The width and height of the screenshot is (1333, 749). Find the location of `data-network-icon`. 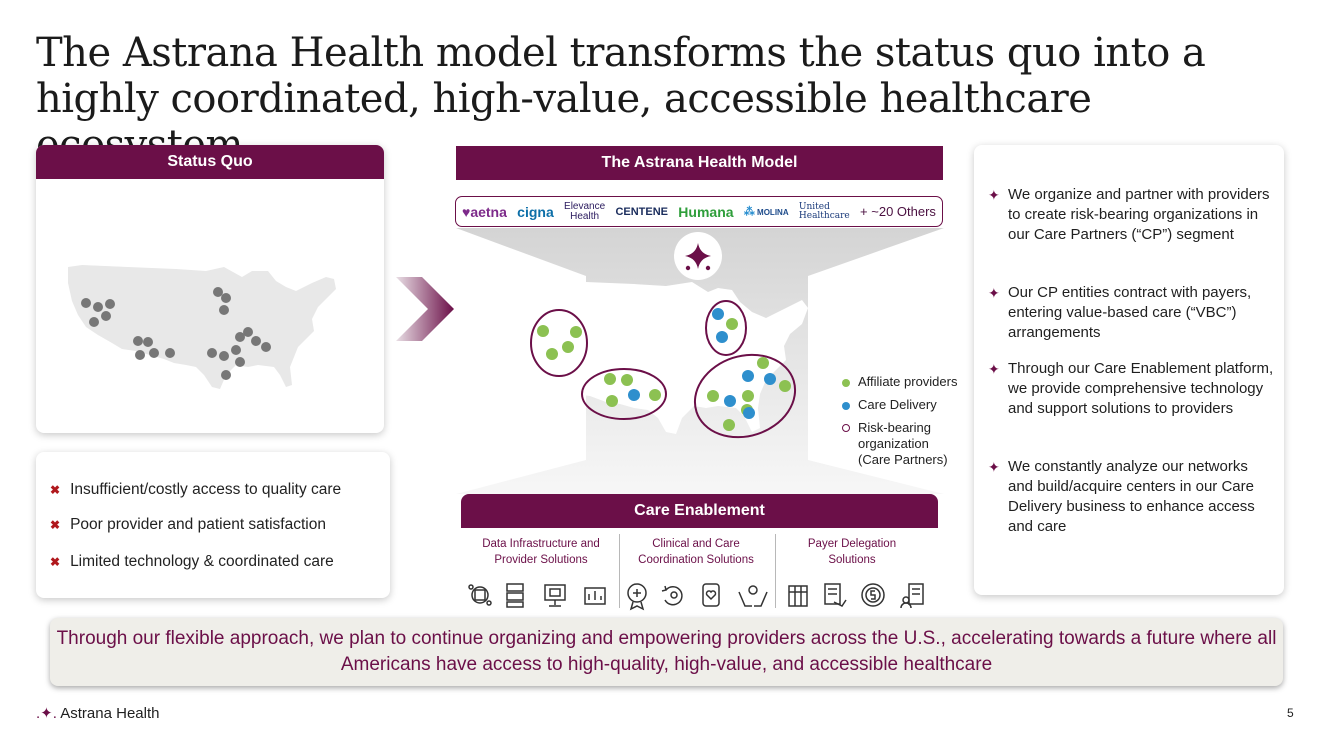

data-network-icon is located at coordinates (480, 595).